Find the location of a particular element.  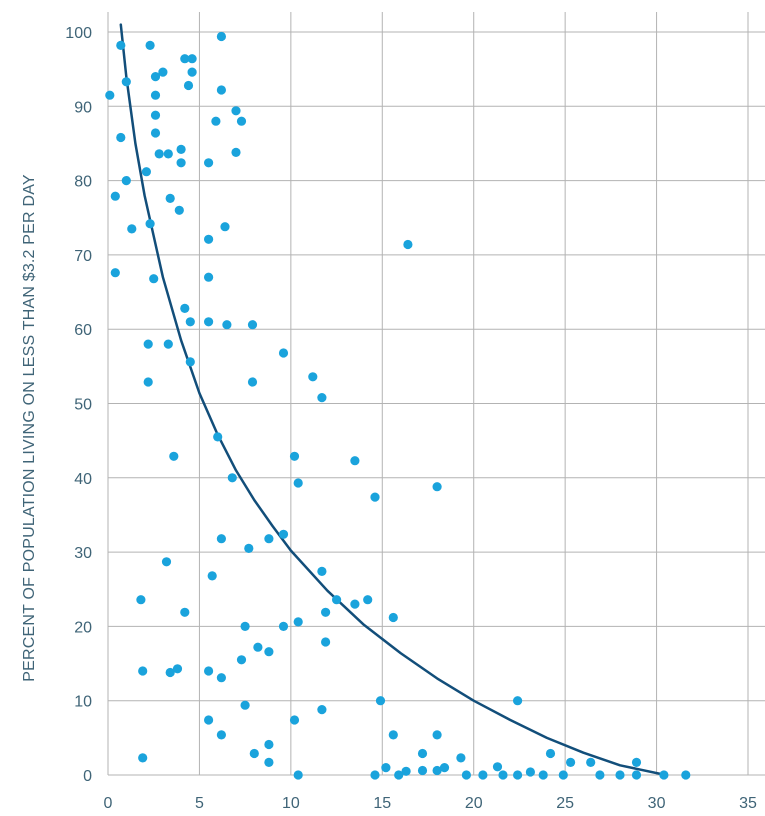

x-tick-label: 10 is located at coordinates (291, 803).